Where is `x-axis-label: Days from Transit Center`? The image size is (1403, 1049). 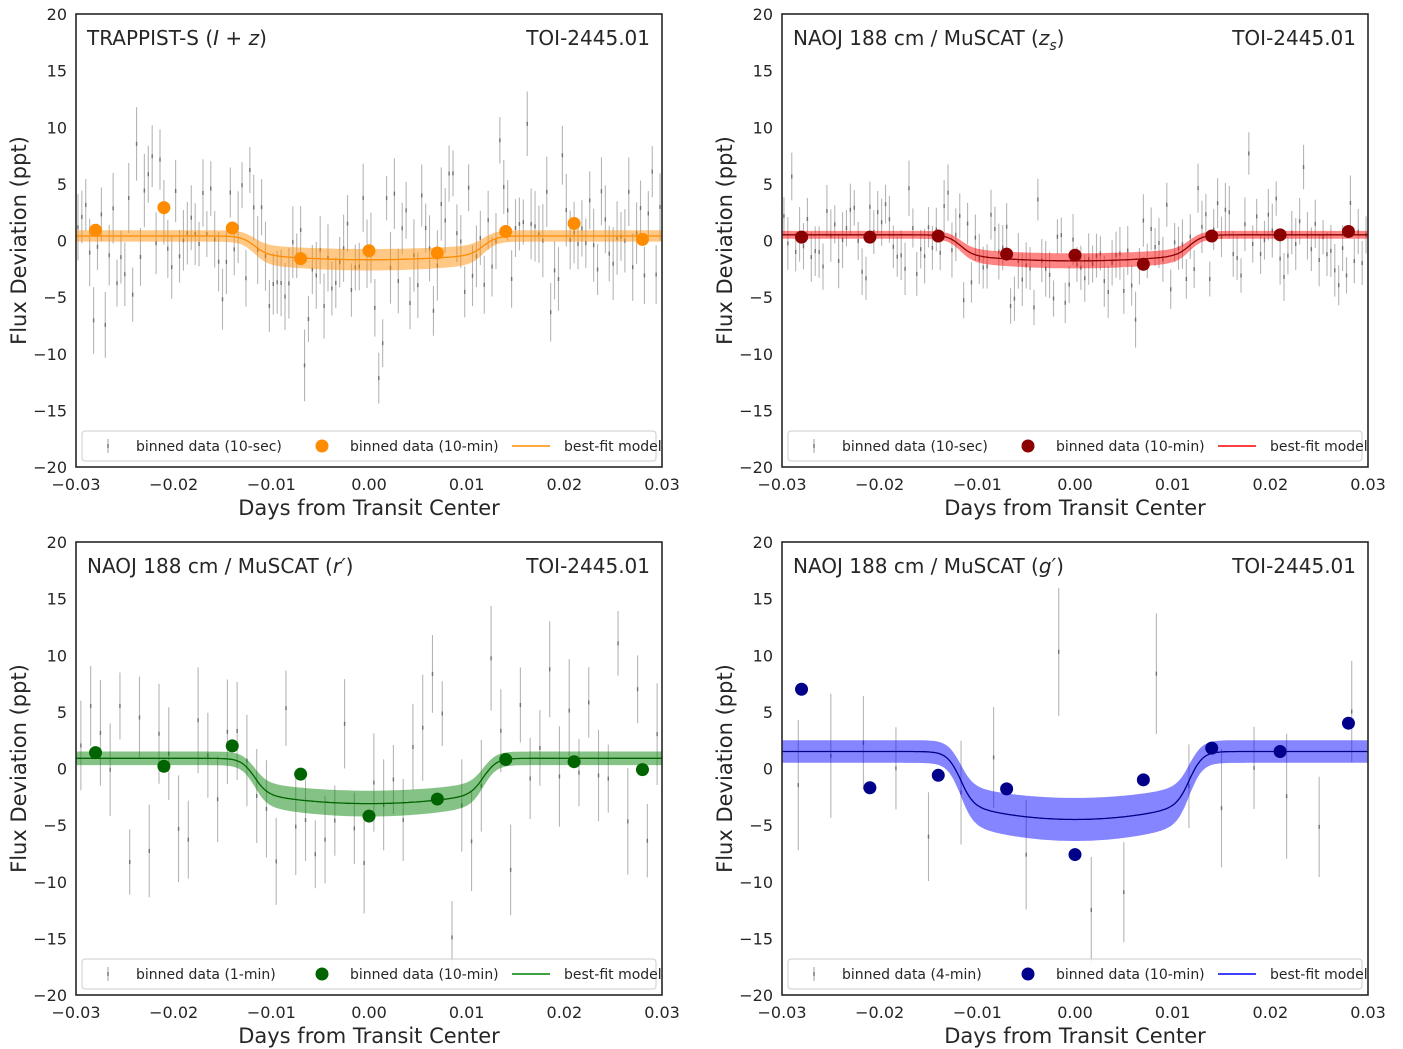
x-axis-label: Days from Transit Center is located at coordinates (1075, 1036).